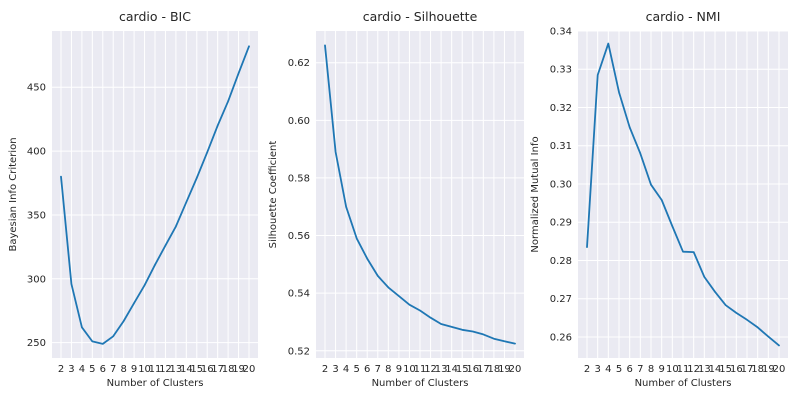 The image size is (800, 400). What do you see at coordinates (561, 261) in the screenshot?
I see `y-tick-label: 0.28` at bounding box center [561, 261].